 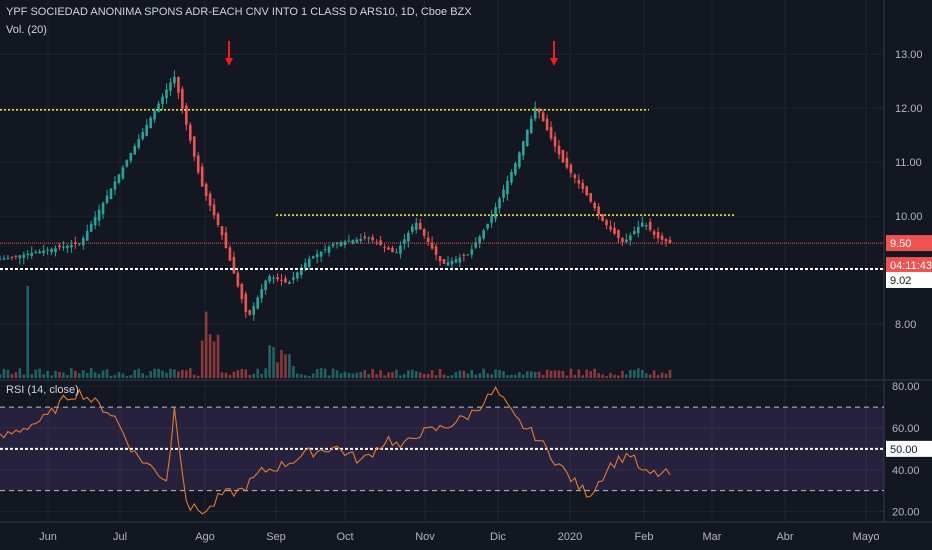 What do you see at coordinates (42, 390) in the screenshot?
I see `rsi-indicator-label: RSI (14, close)` at bounding box center [42, 390].